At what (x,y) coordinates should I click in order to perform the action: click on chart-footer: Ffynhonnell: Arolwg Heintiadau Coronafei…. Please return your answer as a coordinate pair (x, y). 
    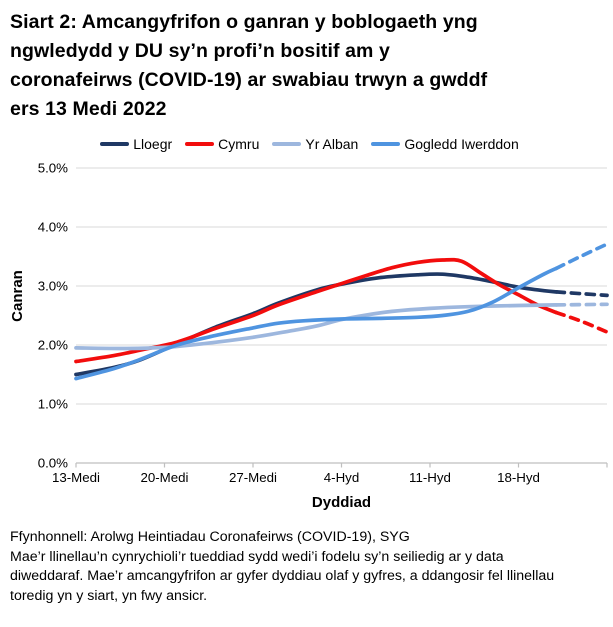
    Looking at the image, I should click on (311, 567).